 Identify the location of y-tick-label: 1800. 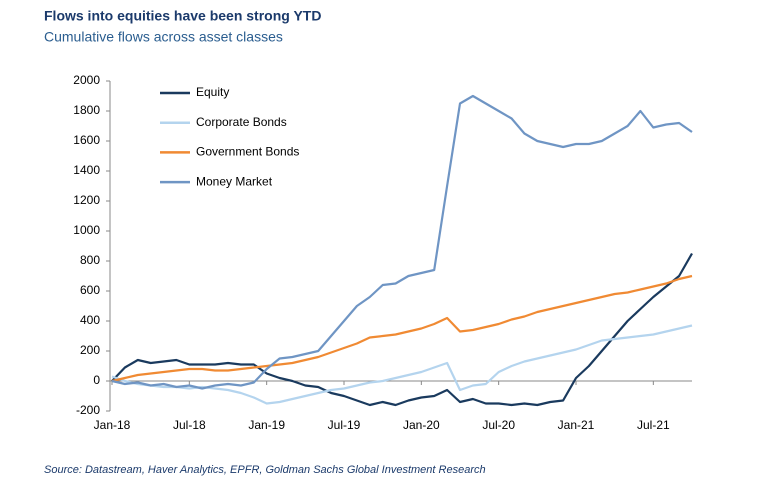
(86, 110).